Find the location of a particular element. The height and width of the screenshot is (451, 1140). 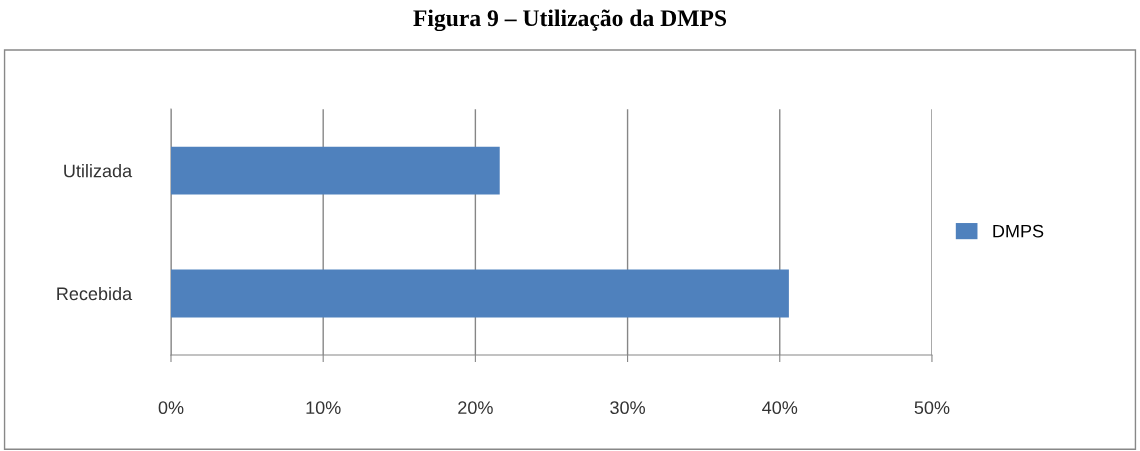

x-tick-label: 50% is located at coordinates (932, 408).